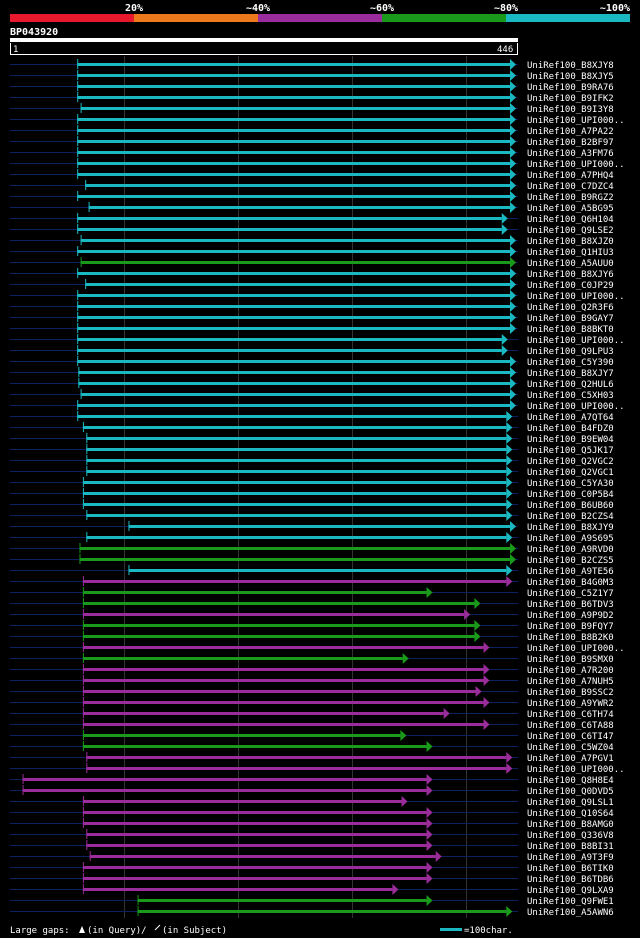  What do you see at coordinates (312, 208) in the screenshot?
I see `hit-row: UniRef100_A5BG95` at bounding box center [312, 208].